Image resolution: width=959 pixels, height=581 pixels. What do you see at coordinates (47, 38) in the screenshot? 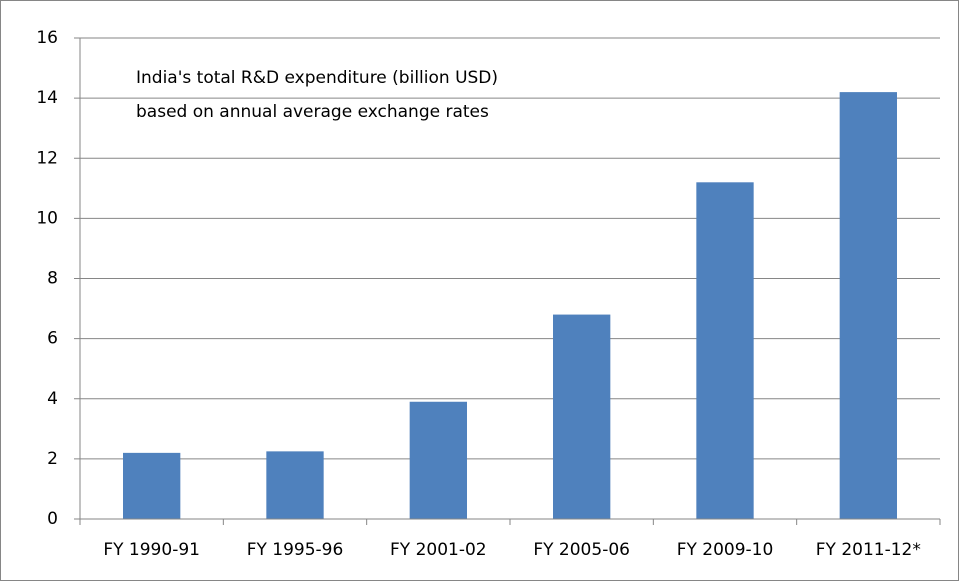
I see `y-tick-label: 16` at bounding box center [47, 38].